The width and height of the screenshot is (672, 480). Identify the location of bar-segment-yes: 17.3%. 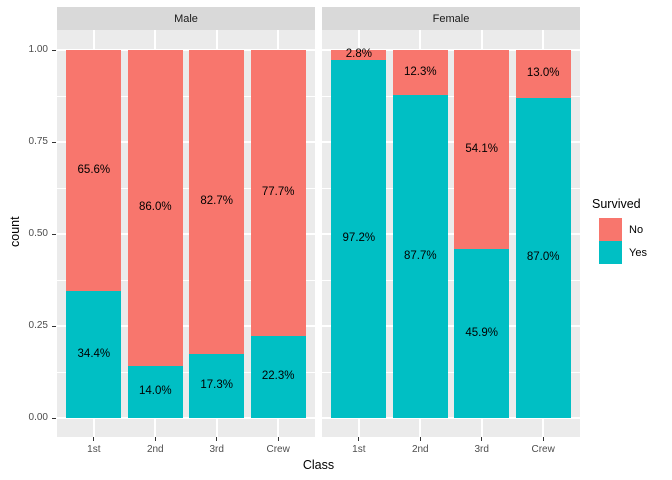
(217, 386).